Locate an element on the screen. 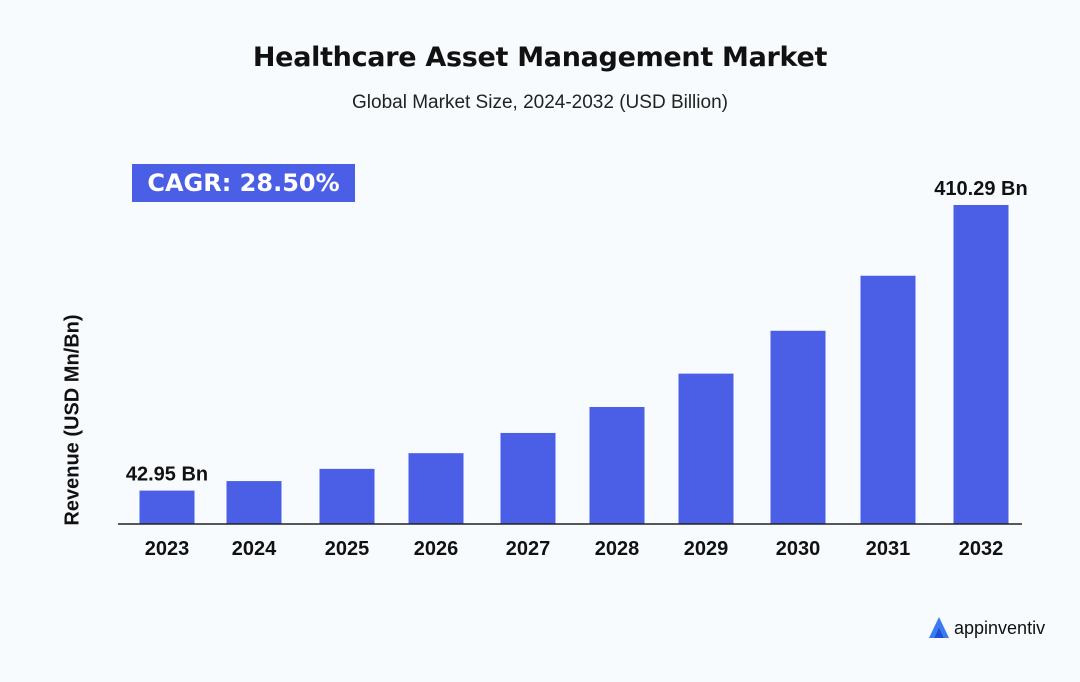 Image resolution: width=1080 pixels, height=682 pixels. appinventiv-logo-icon is located at coordinates (939, 627).